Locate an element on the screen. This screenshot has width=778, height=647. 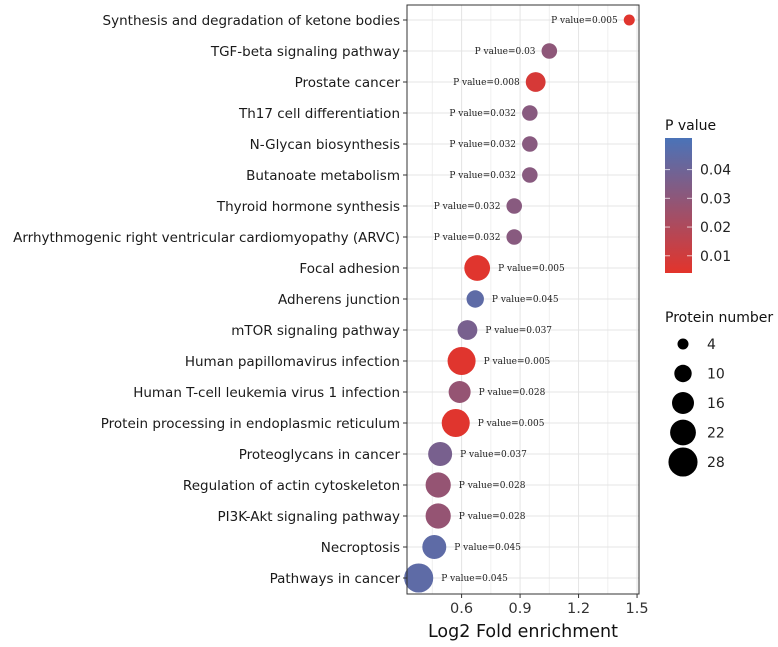
colorbar-tick-label: 0.03 is located at coordinates (715, 199).